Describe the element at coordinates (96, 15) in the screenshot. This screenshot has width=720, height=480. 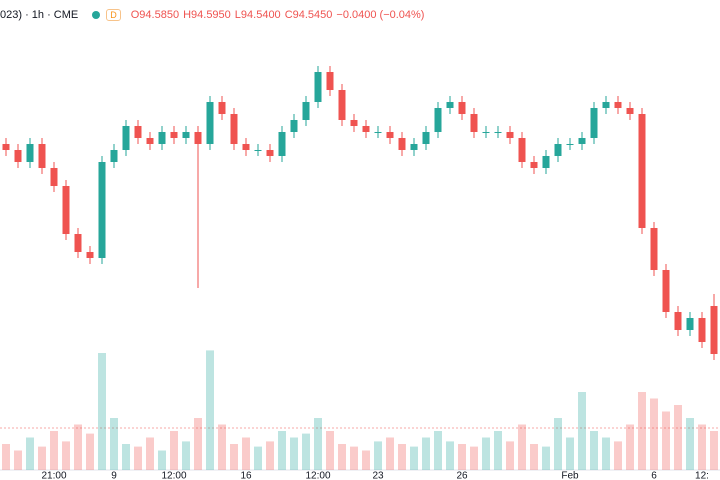
I see `status-dot` at that location.